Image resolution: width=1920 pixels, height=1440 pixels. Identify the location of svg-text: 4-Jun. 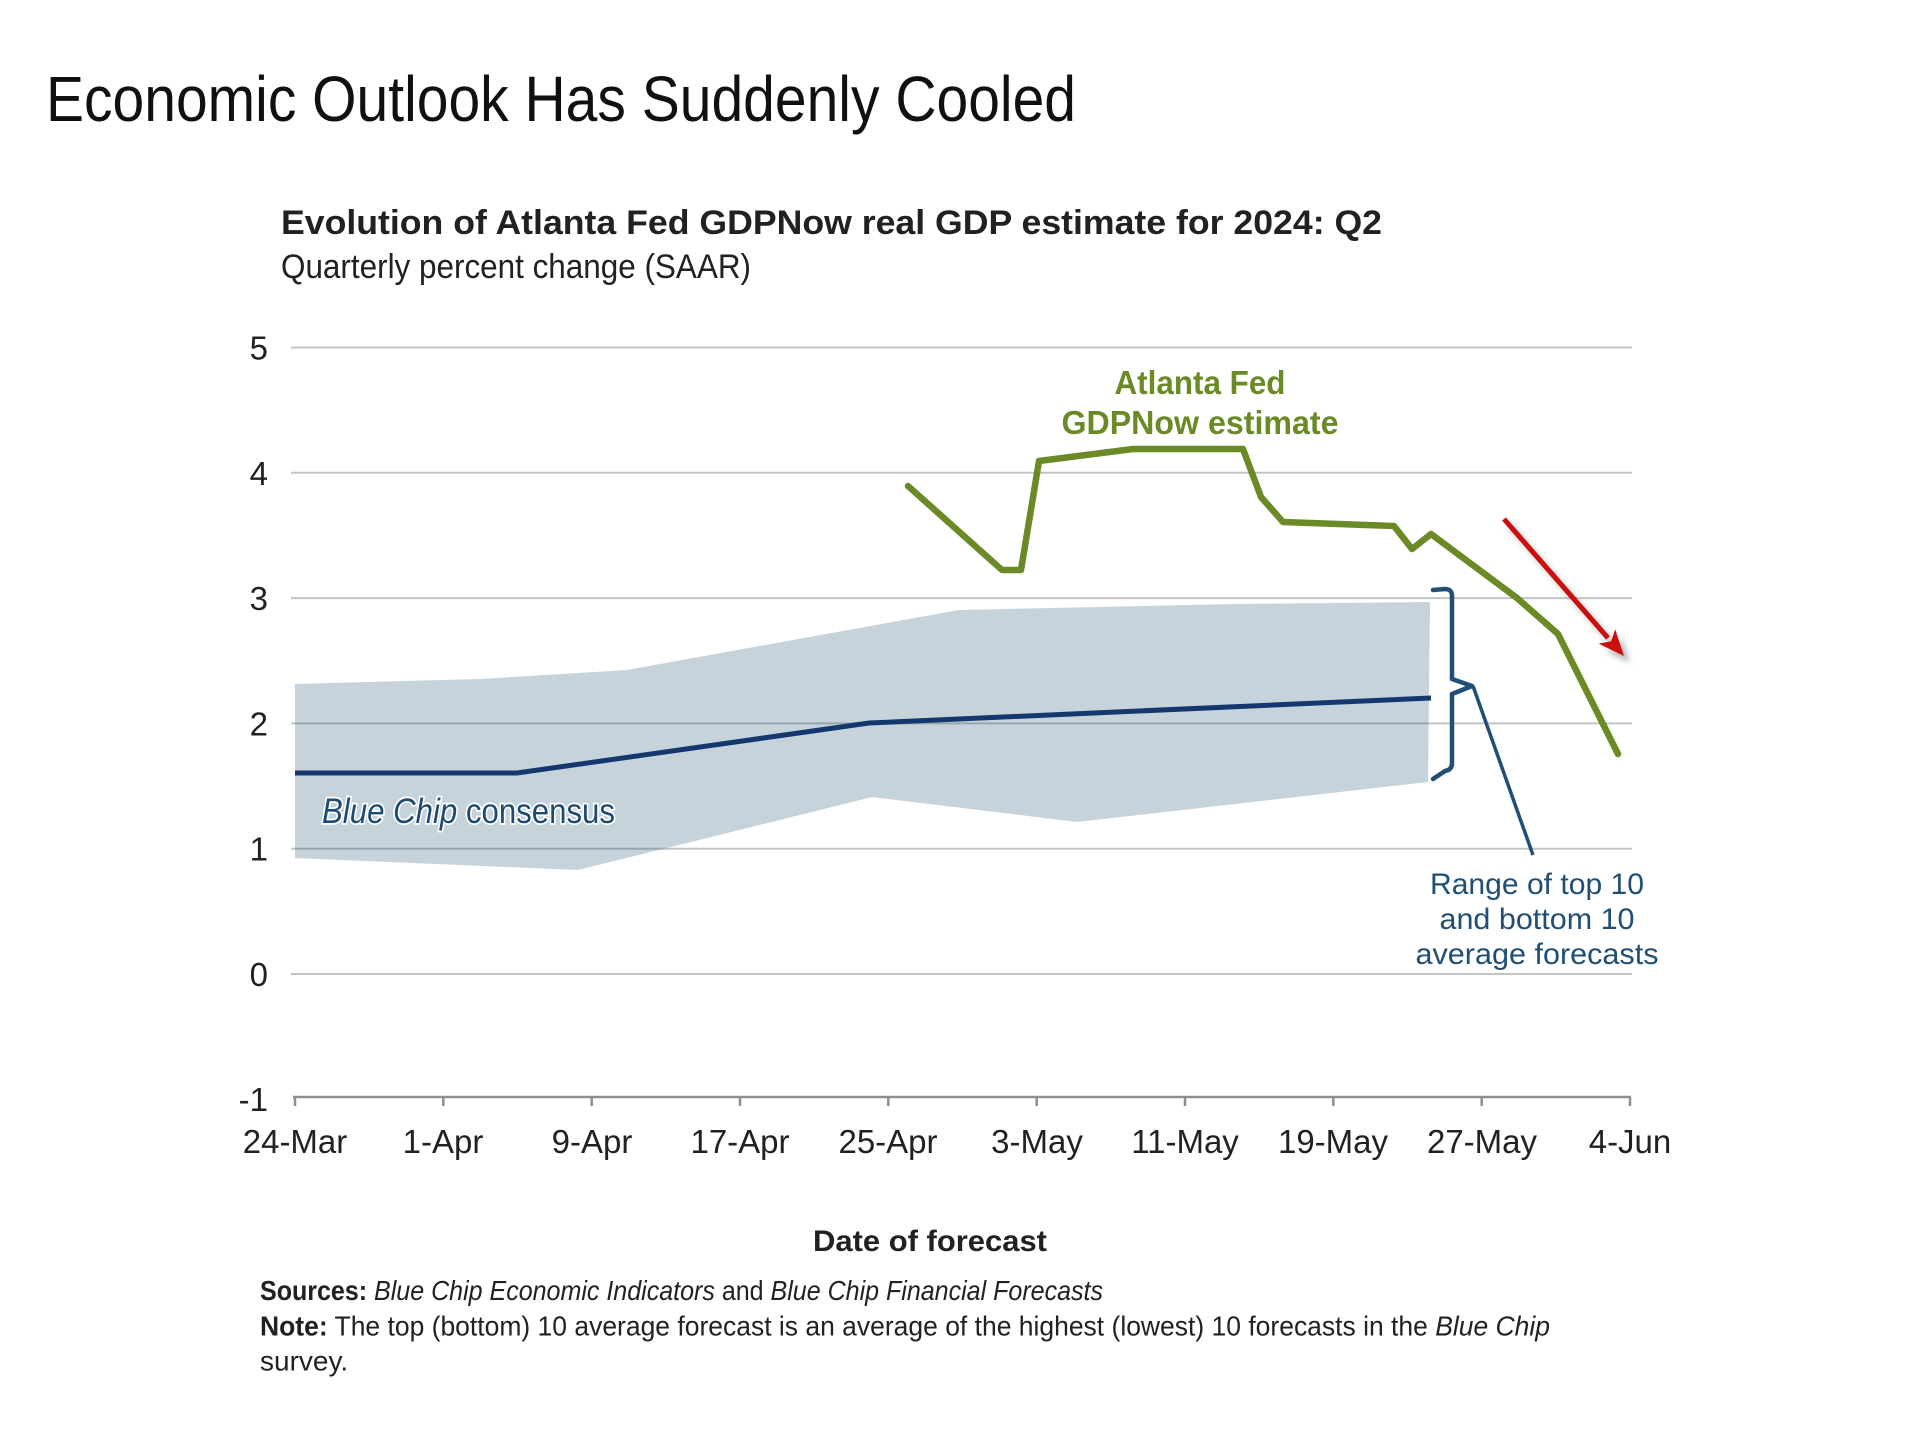
(1630, 1141).